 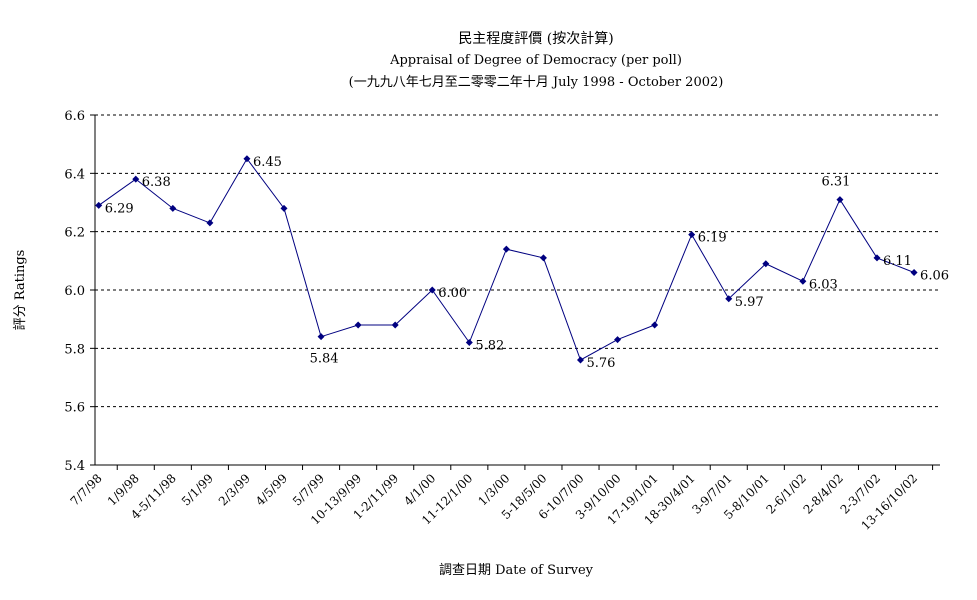 What do you see at coordinates (267, 162) in the screenshot?
I see `data-label: 6.45` at bounding box center [267, 162].